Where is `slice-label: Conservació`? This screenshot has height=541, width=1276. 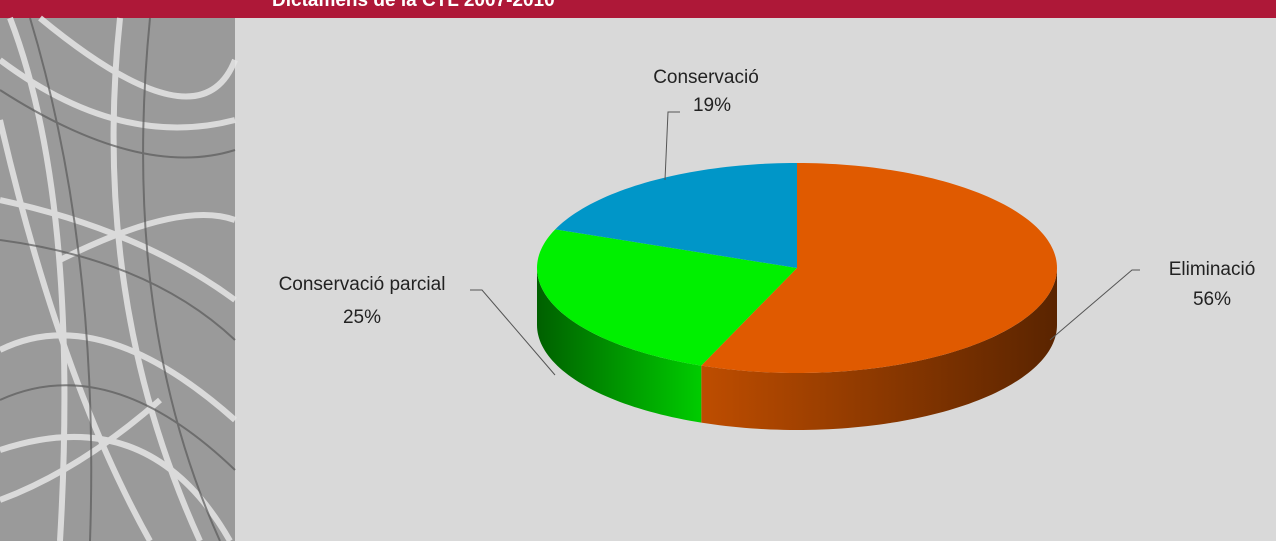 slice-label: Conservació is located at coordinates (706, 77).